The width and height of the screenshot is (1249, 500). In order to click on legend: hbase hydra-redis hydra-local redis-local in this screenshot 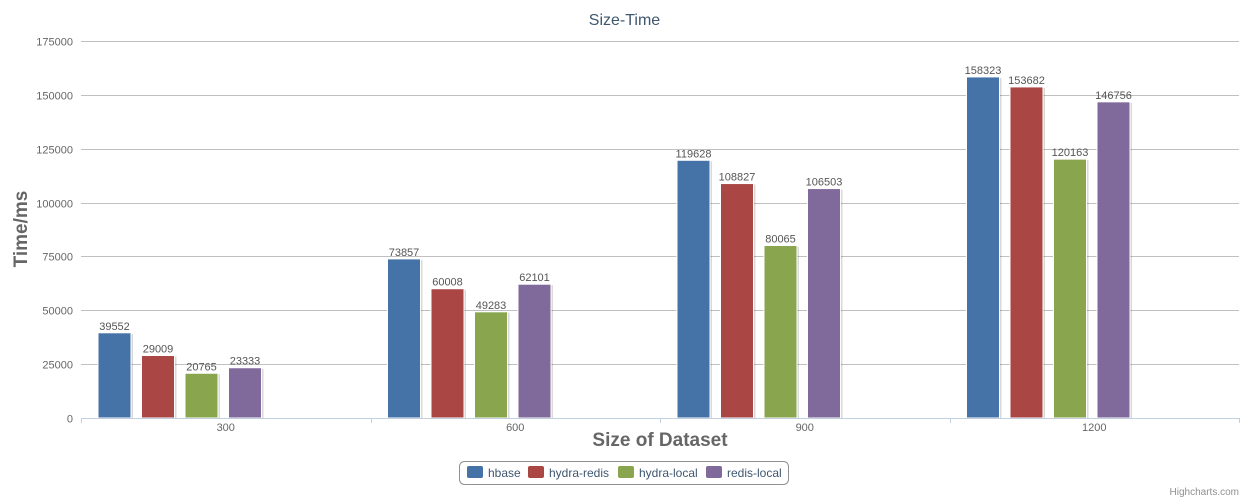, I will do `click(624, 473)`.